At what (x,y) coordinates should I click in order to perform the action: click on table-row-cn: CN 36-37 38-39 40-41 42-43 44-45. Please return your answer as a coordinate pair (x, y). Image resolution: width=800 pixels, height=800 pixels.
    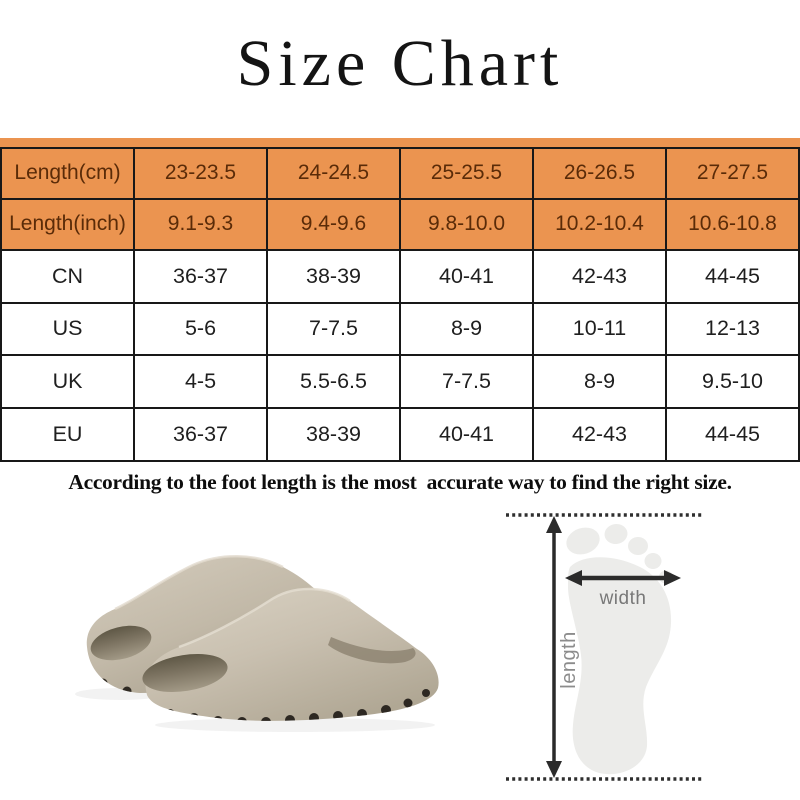
    Looking at the image, I should click on (400, 276).